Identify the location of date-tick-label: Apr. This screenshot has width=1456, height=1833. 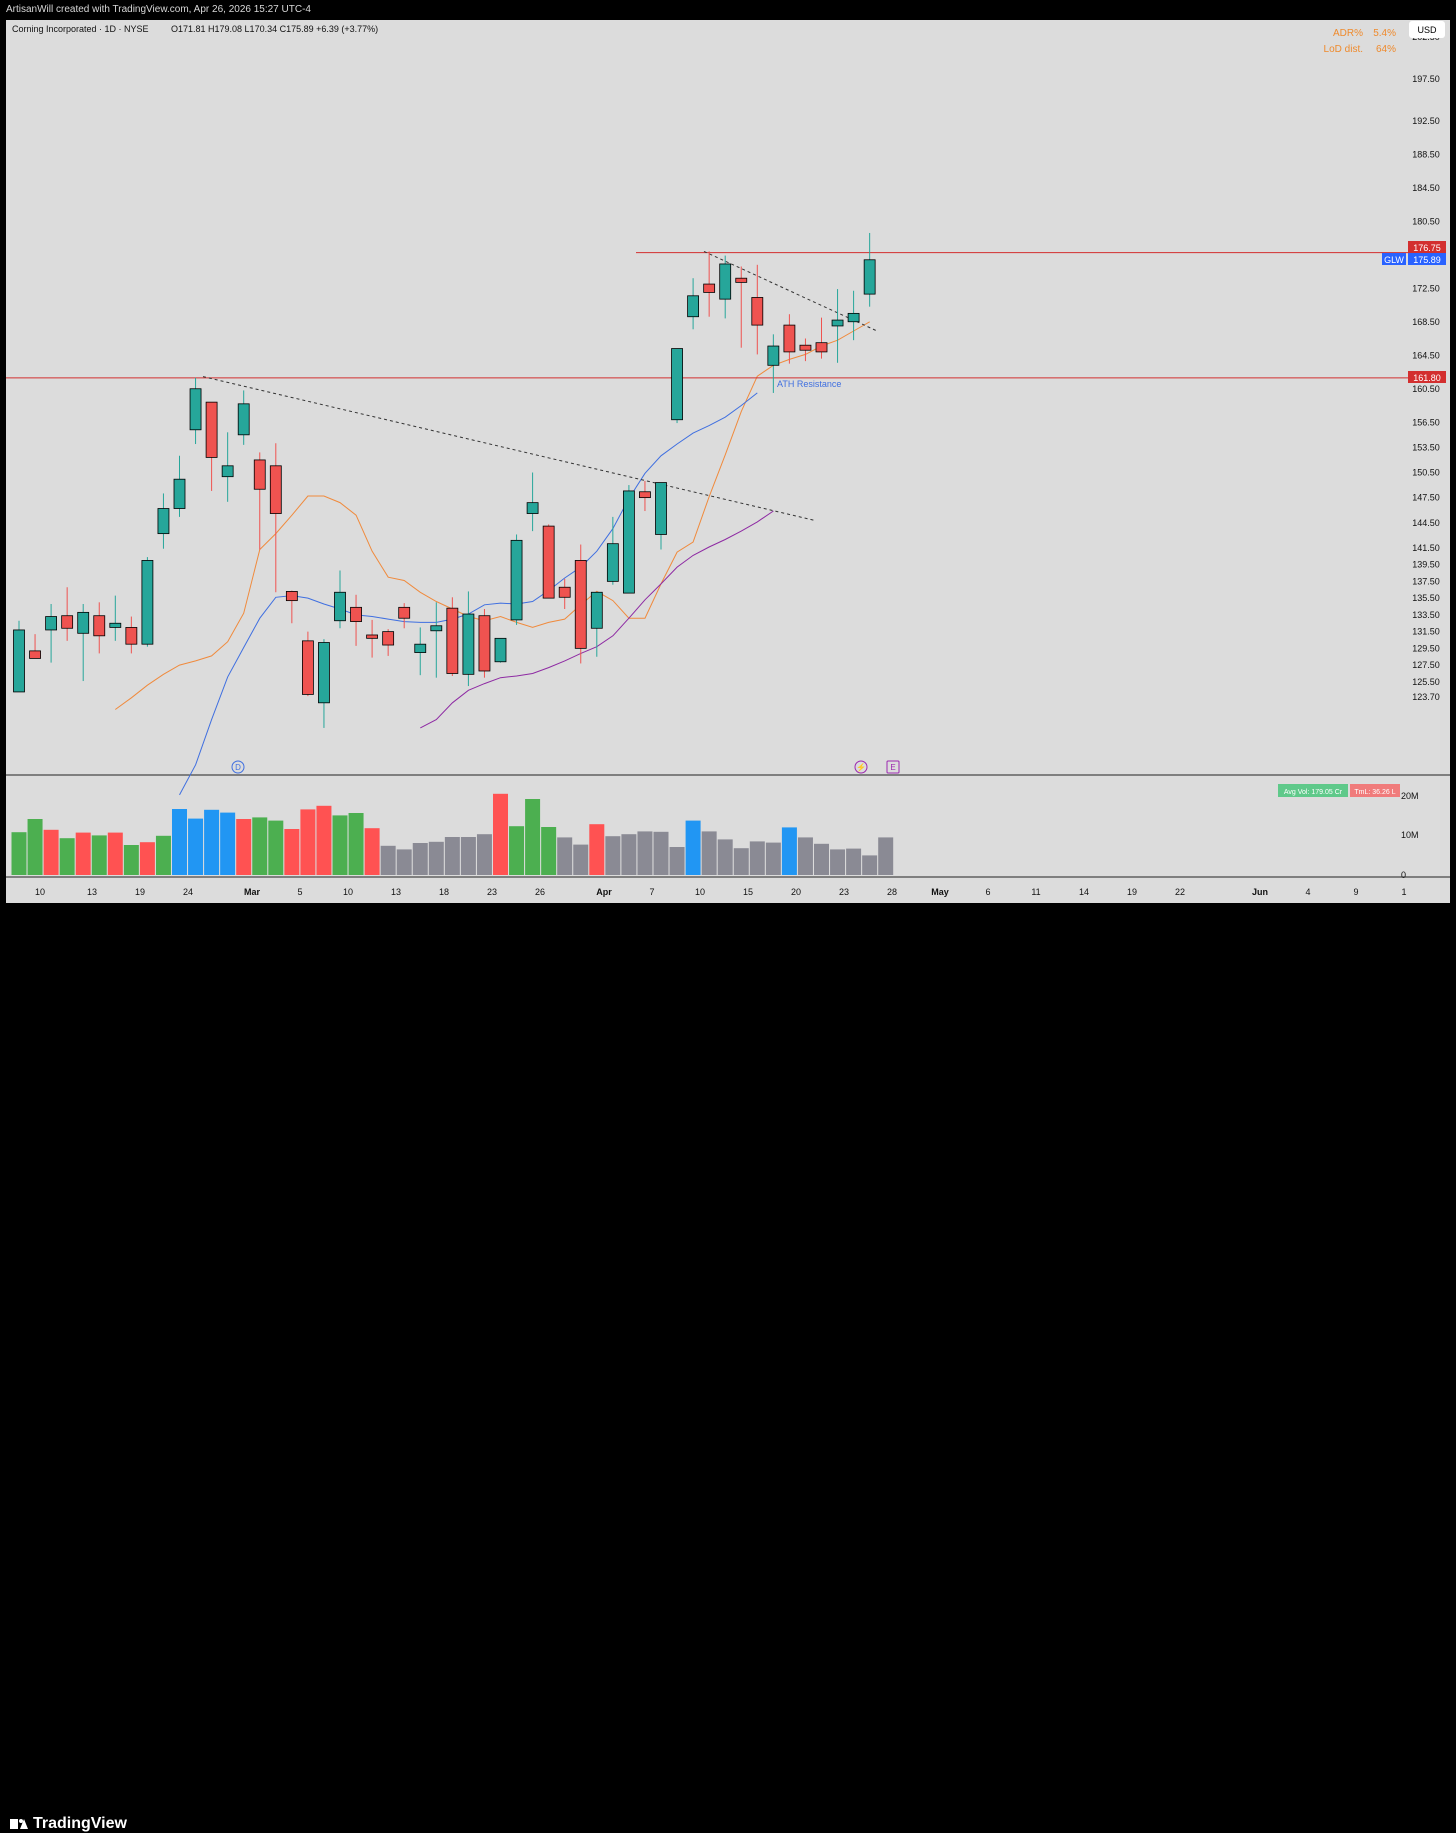
(604, 892).